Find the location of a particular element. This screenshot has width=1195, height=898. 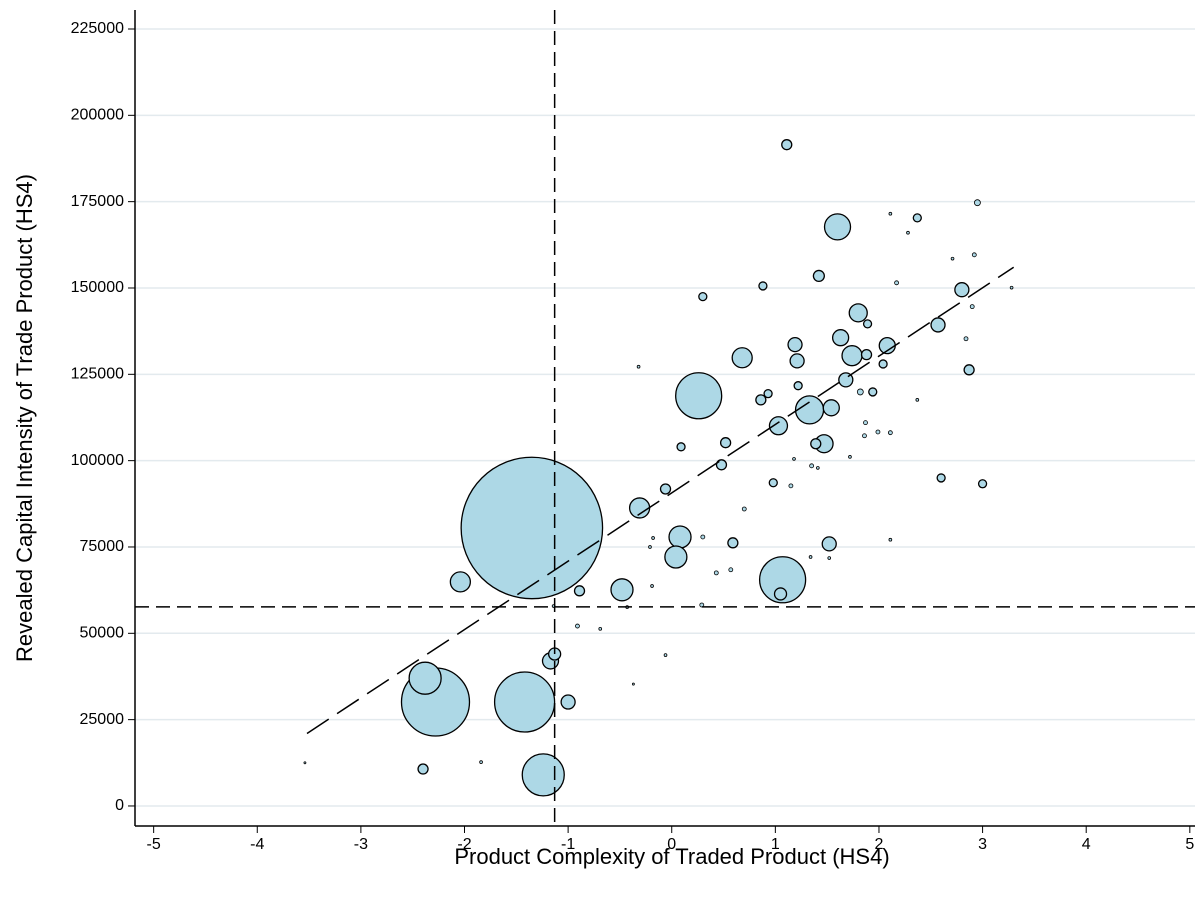

x-tick-label: 3 is located at coordinates (982, 844).